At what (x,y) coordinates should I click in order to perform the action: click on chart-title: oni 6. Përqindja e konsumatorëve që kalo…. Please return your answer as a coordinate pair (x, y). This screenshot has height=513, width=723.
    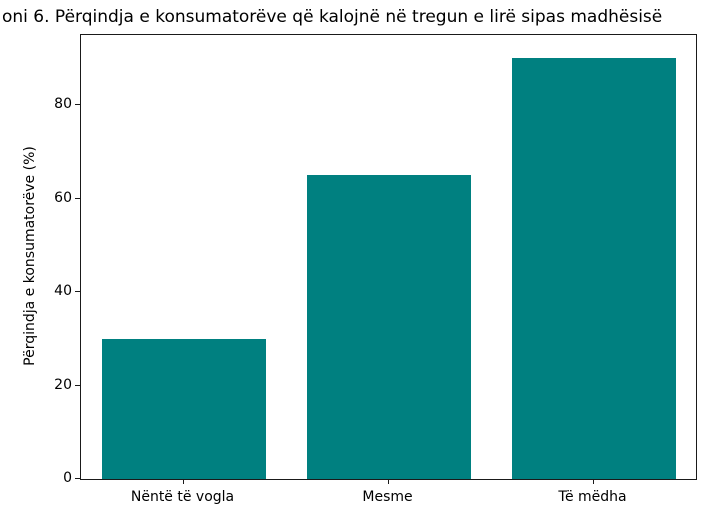
    Looking at the image, I should click on (332, 17).